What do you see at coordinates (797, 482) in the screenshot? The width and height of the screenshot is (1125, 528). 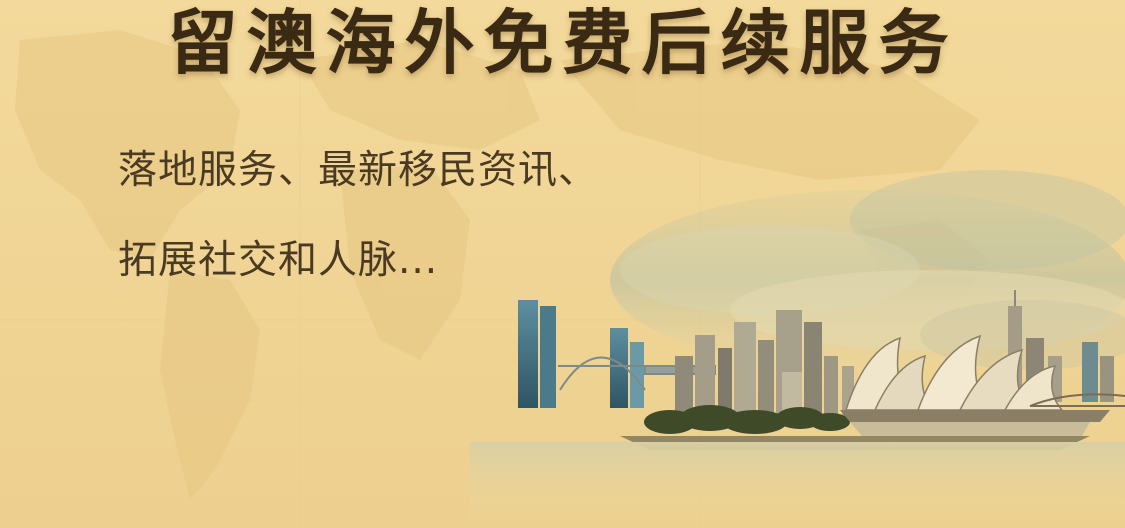 I see `harbour-water` at bounding box center [797, 482].